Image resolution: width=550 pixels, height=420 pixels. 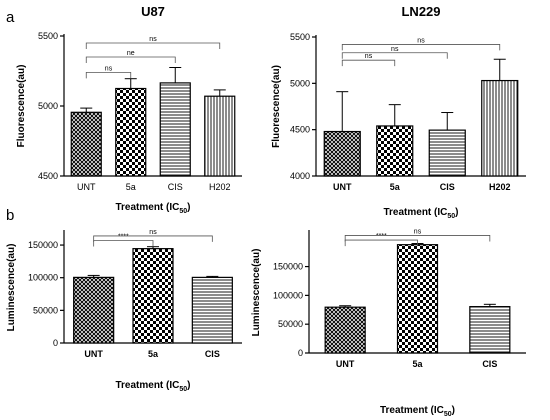 I want to click on significance-label: ne, so click(x=131, y=53).